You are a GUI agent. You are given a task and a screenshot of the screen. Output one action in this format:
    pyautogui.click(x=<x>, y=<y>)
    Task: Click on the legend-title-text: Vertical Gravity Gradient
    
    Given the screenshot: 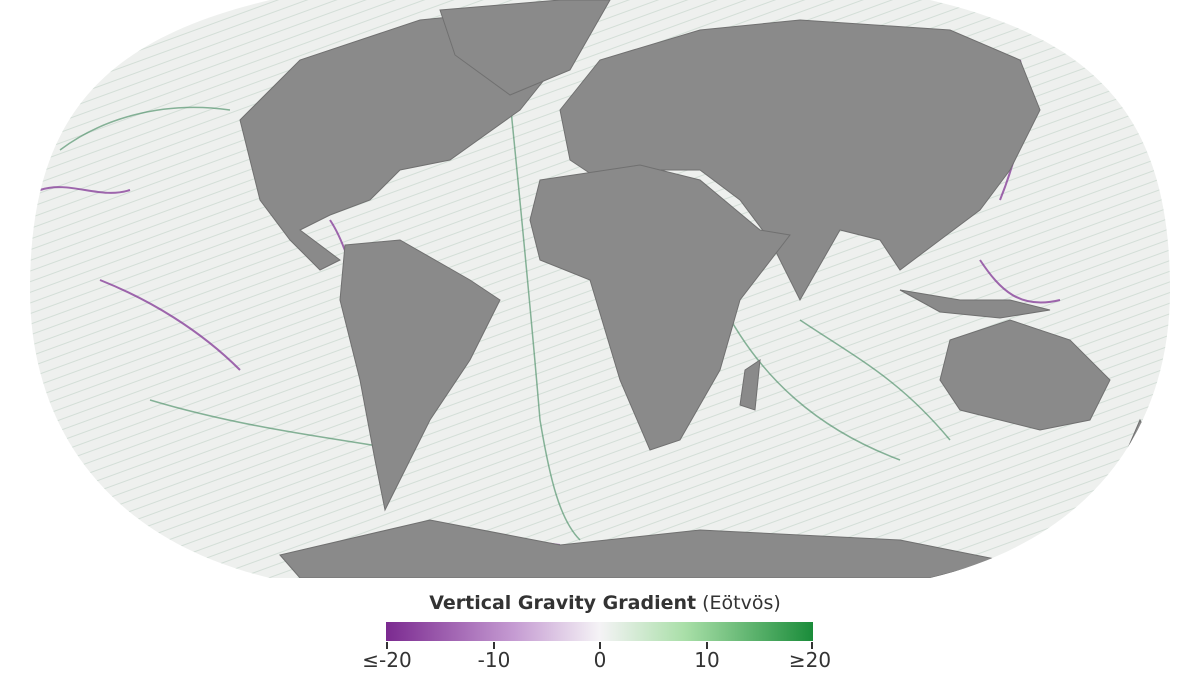 What is the action you would take?
    pyautogui.click(x=563, y=603)
    